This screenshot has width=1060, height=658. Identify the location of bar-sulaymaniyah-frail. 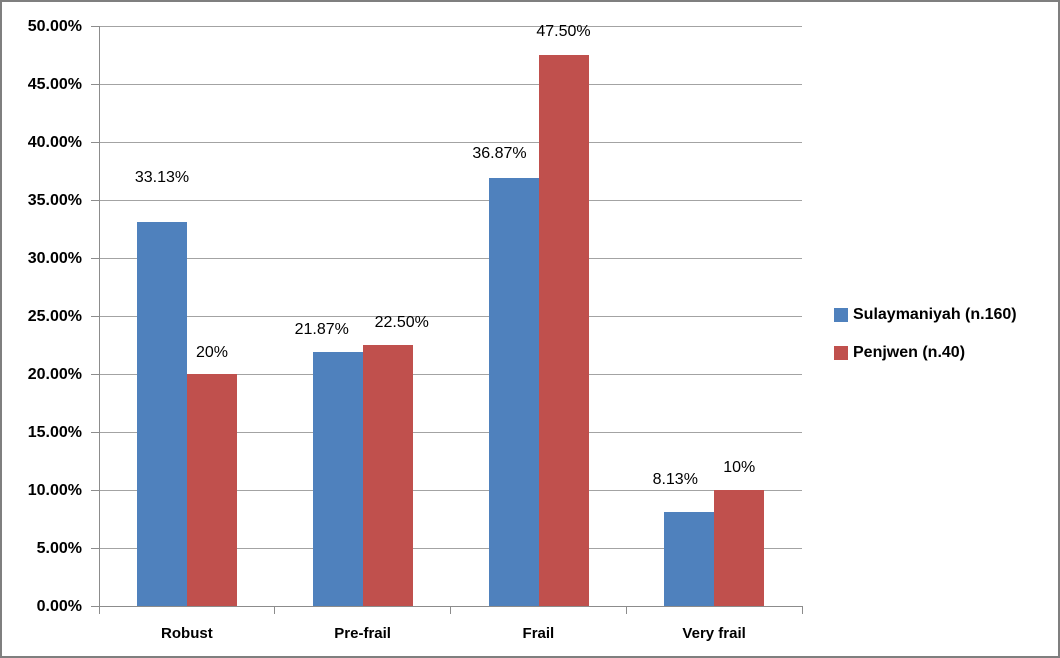
(513, 392).